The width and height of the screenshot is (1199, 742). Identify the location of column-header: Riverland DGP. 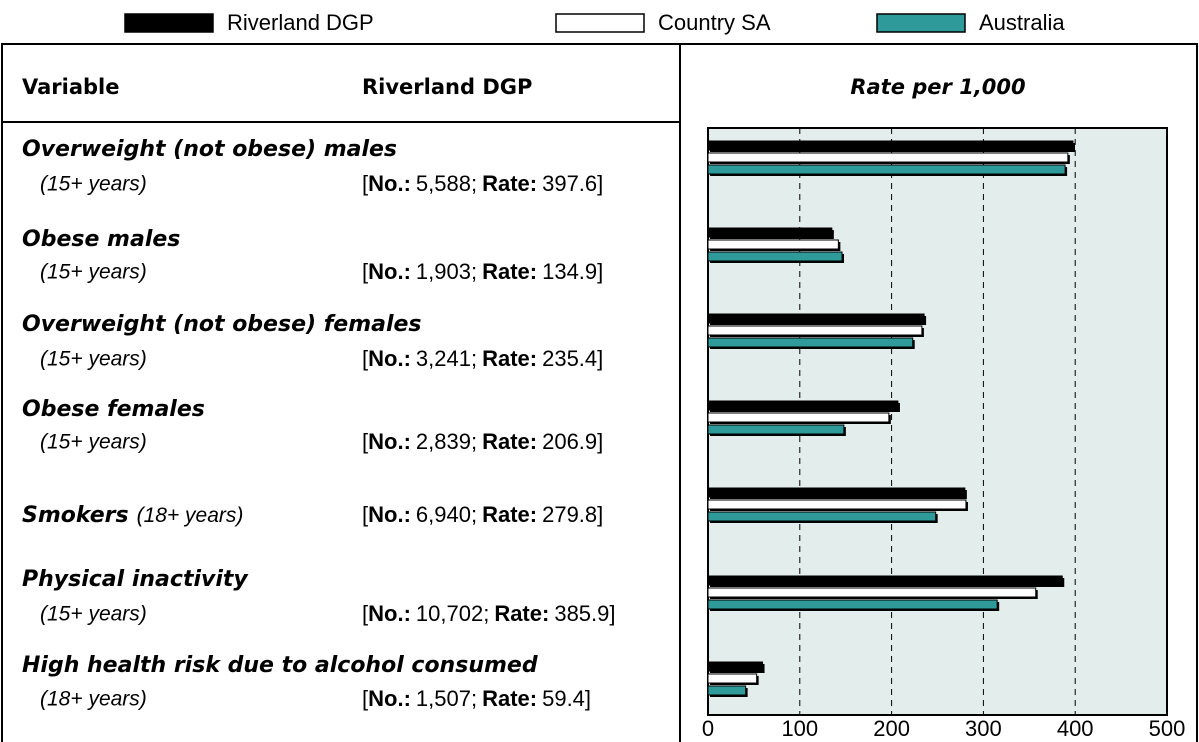
(447, 87).